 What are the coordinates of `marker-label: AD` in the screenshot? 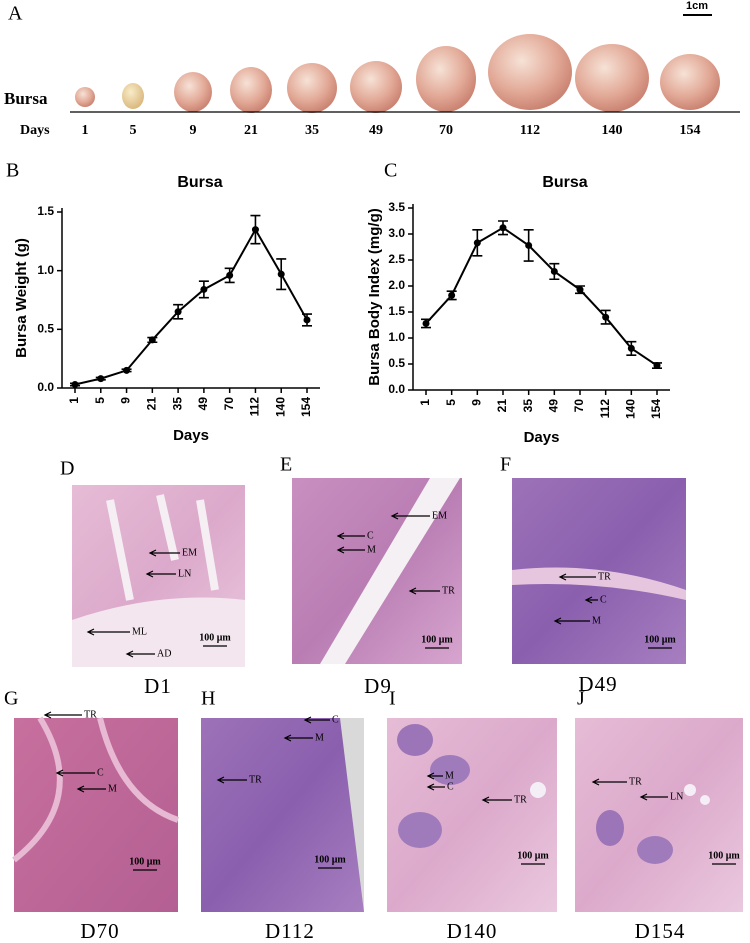 It's located at (164, 653).